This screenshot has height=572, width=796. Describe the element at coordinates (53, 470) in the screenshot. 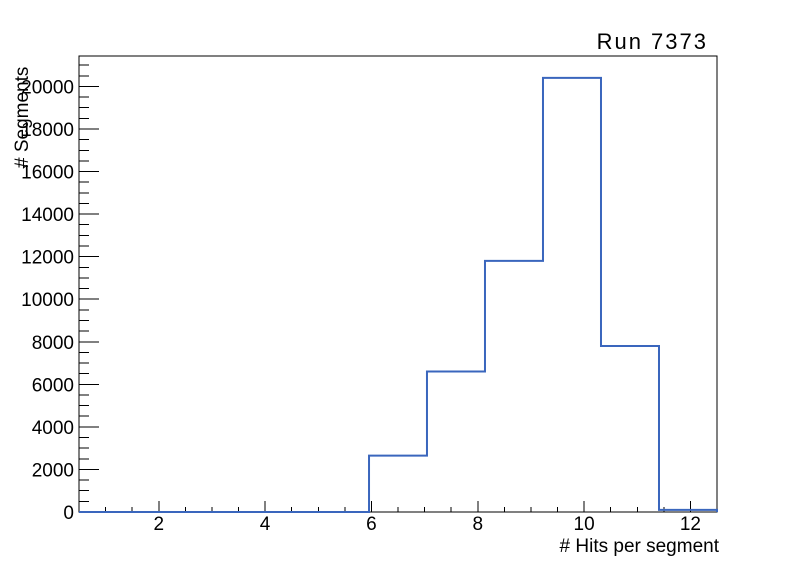

I see `y-tick-label: 2000` at that location.